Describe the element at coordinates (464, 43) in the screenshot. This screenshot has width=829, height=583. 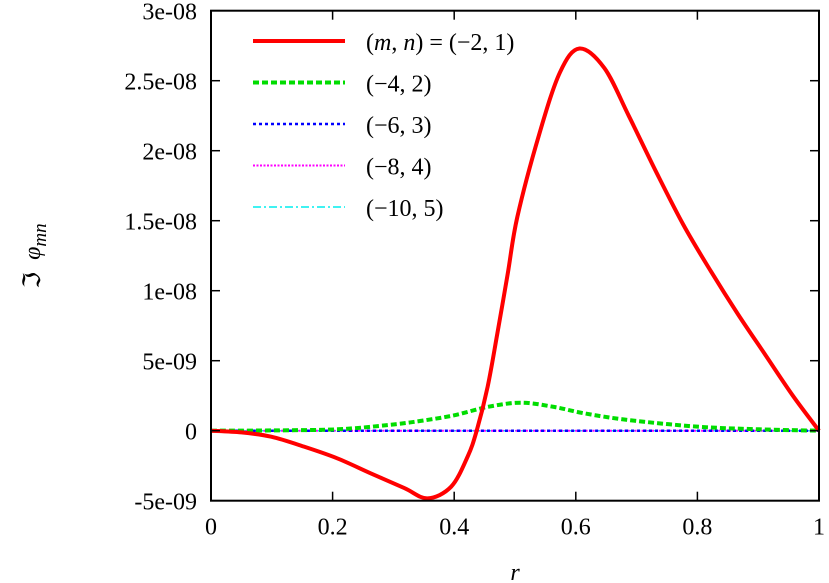
I see `legend-label-part: ) = (−2, 1)` at that location.